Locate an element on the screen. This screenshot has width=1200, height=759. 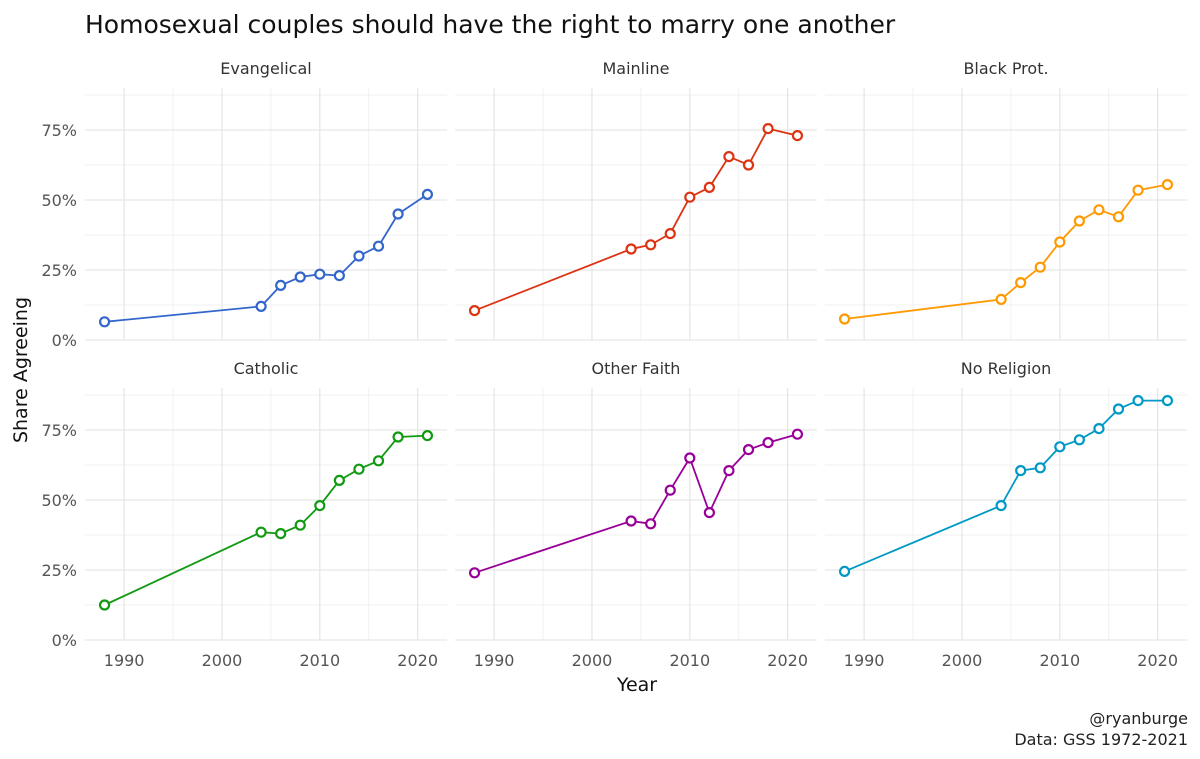
caption-author: @ryanburge is located at coordinates (1138, 718).